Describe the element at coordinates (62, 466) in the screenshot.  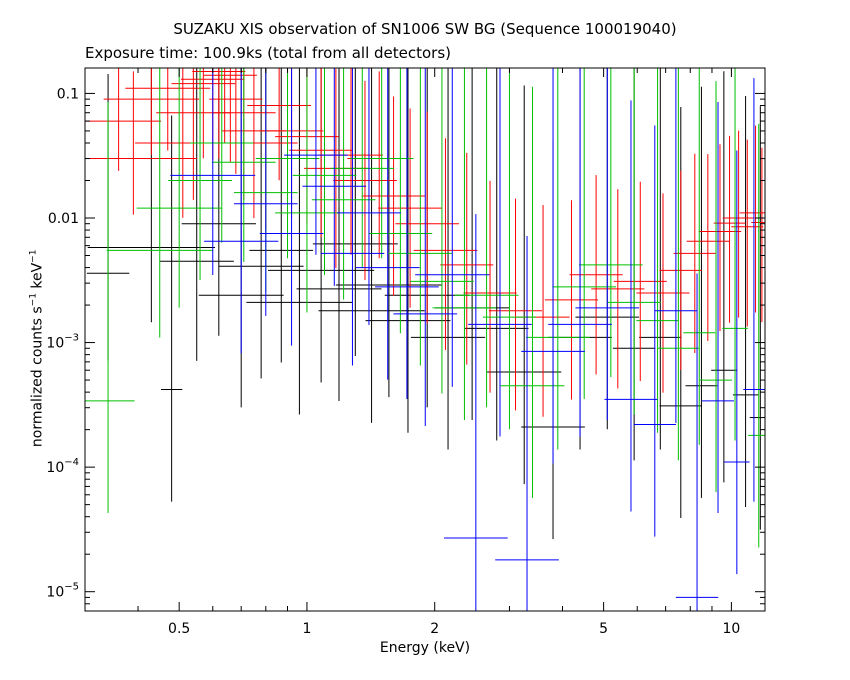
I see `y-tick-label: 10⁻⁴` at that location.